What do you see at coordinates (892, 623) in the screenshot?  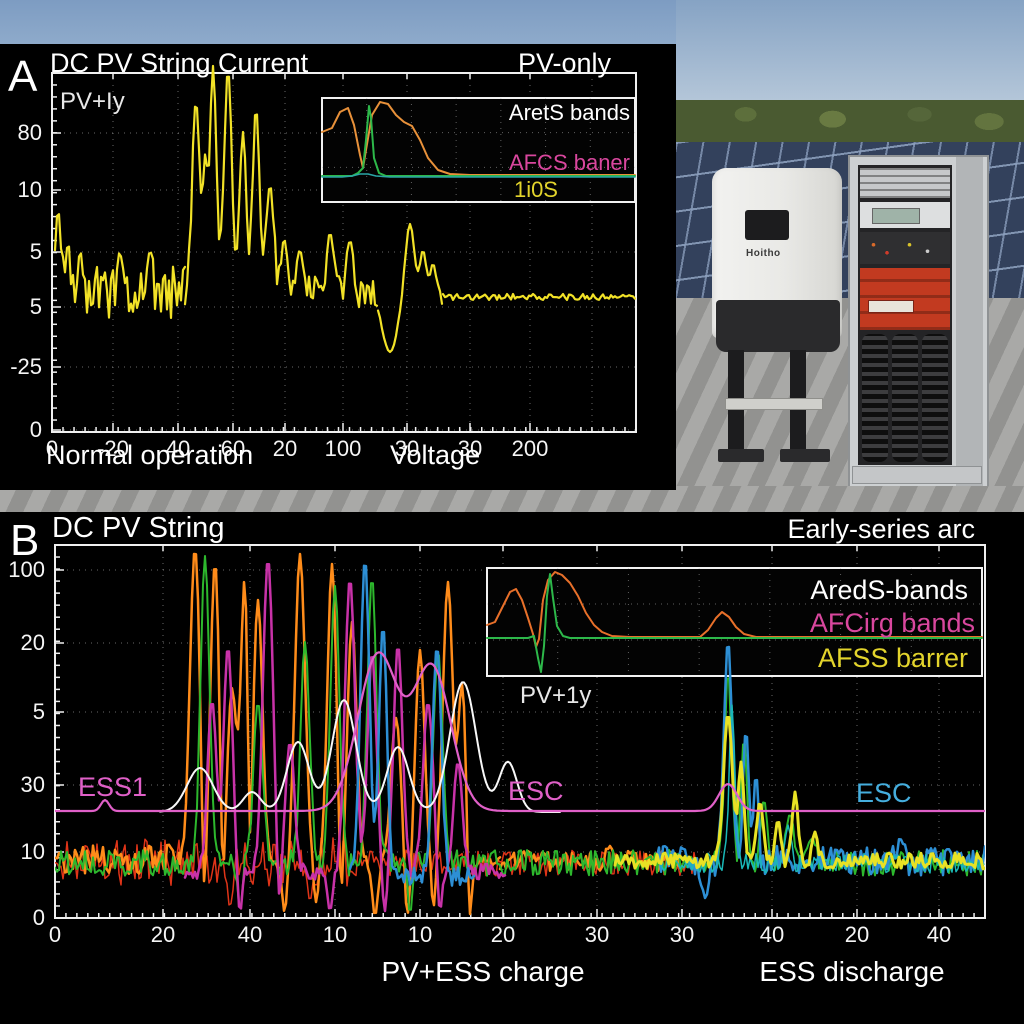 I see `panel-b-legend-afc: AFCirg bands` at bounding box center [892, 623].